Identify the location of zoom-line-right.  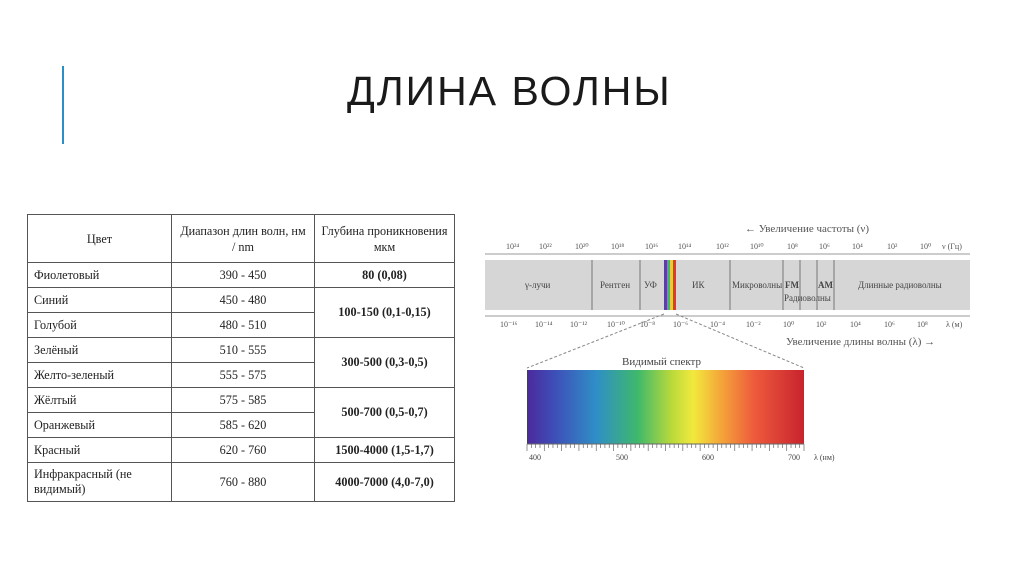
(740, 341).